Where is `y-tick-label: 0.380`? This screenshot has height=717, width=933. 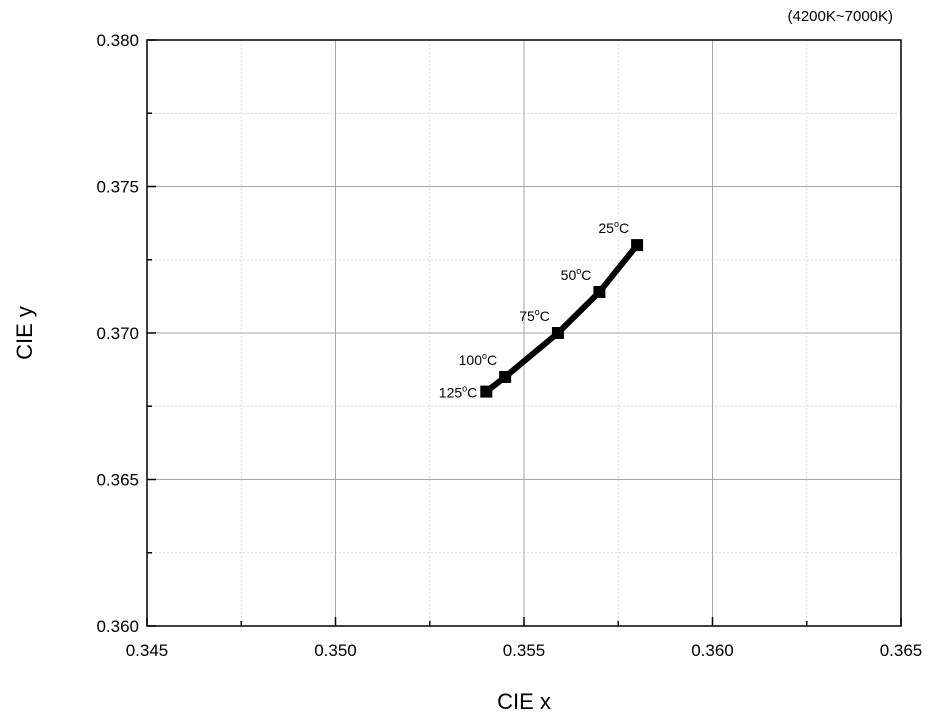
y-tick-label: 0.380 is located at coordinates (117, 40).